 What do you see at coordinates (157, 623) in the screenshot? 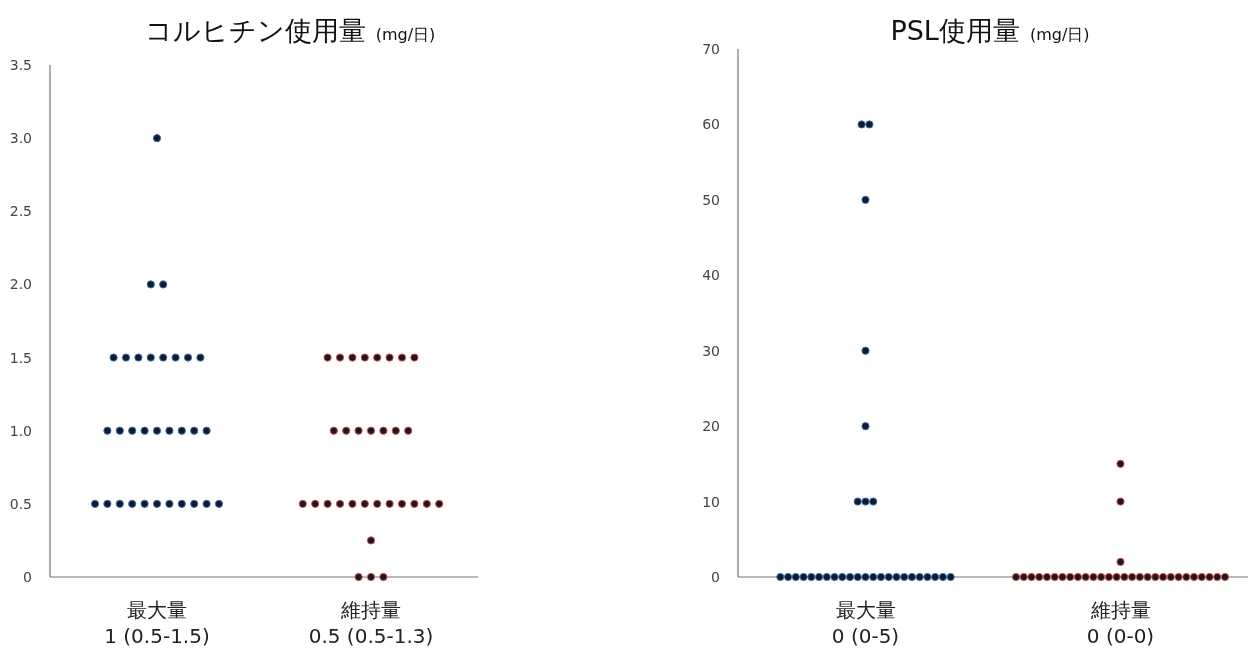
I see `x-tick-label: 最大量 1 (0.5-1.5)` at bounding box center [157, 623].